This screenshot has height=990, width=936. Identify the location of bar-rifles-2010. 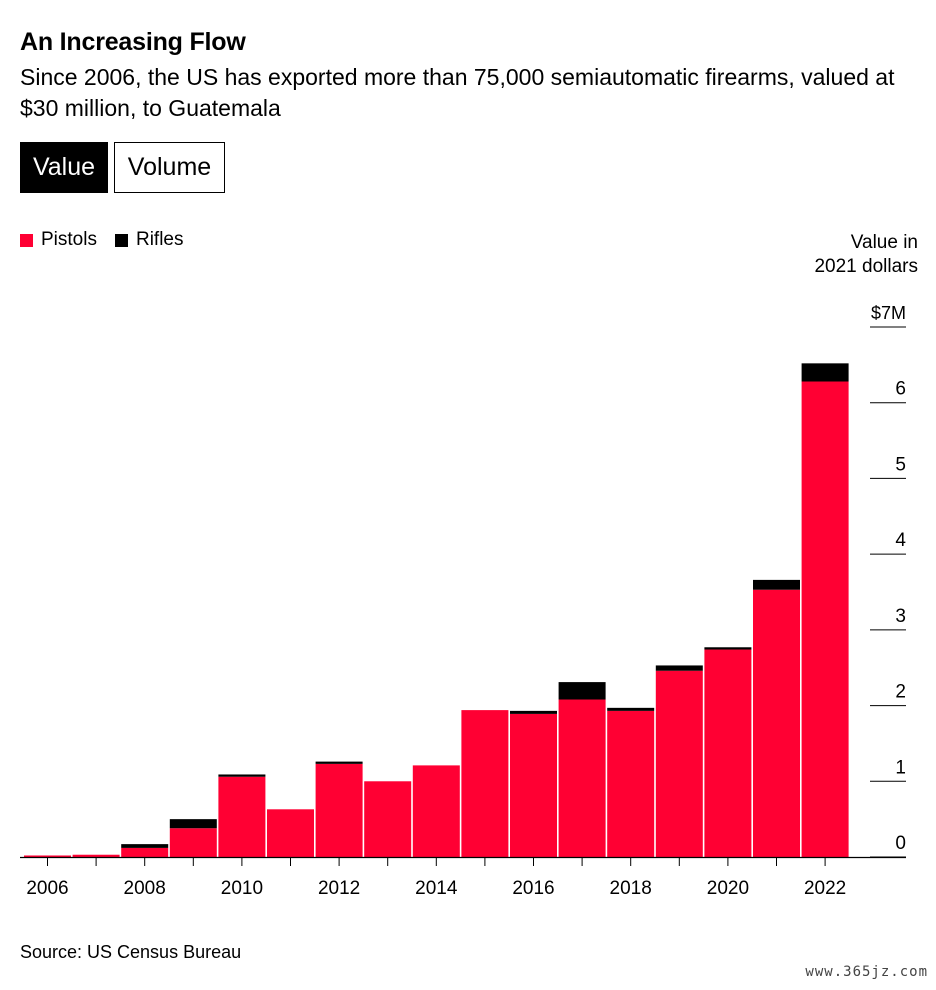
(242, 775).